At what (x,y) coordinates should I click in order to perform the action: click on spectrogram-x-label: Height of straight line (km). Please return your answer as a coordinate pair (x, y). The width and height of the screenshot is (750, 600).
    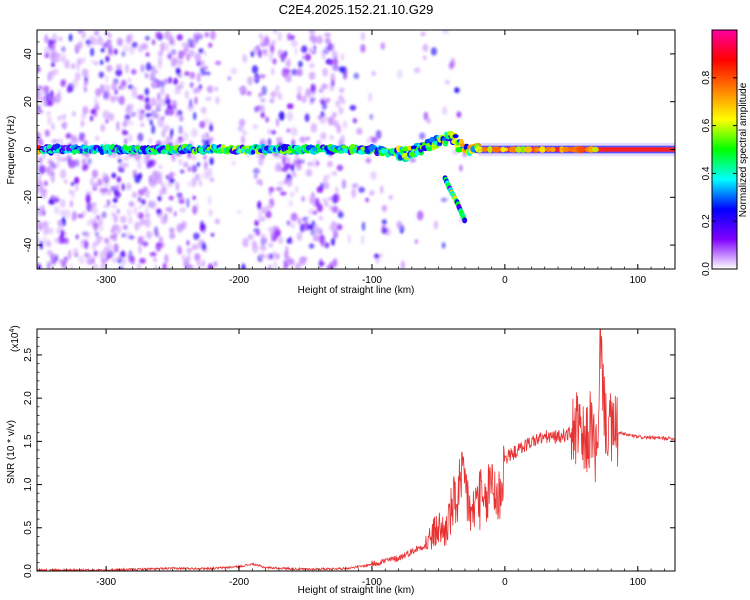
    Looking at the image, I should click on (356, 290).